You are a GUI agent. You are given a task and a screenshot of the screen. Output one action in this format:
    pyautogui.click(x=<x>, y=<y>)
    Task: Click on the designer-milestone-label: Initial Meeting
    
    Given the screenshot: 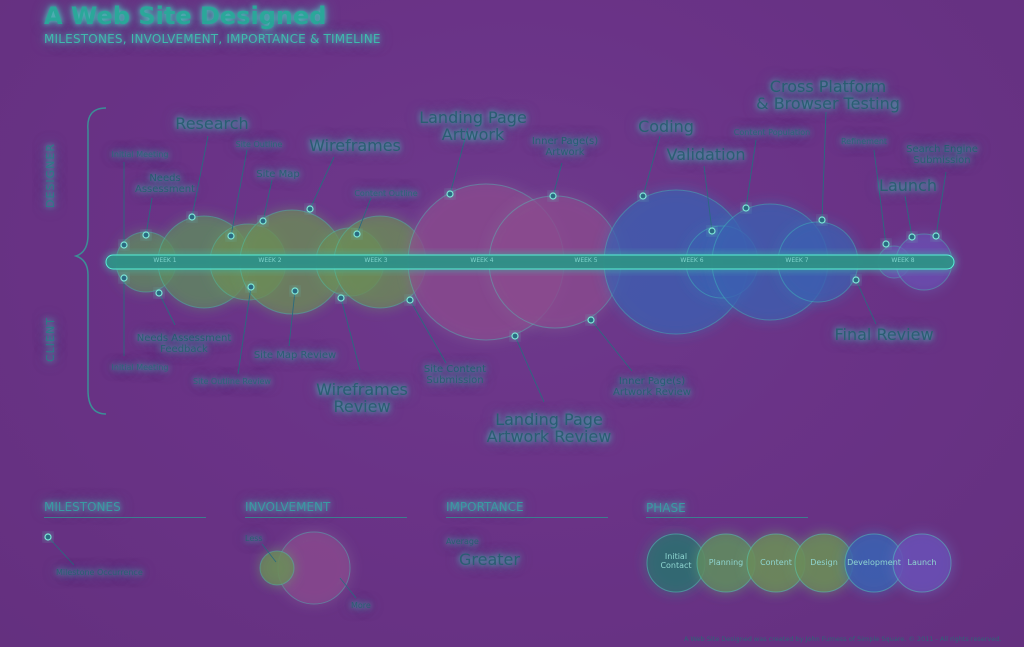 What is the action you would take?
    pyautogui.click(x=140, y=154)
    